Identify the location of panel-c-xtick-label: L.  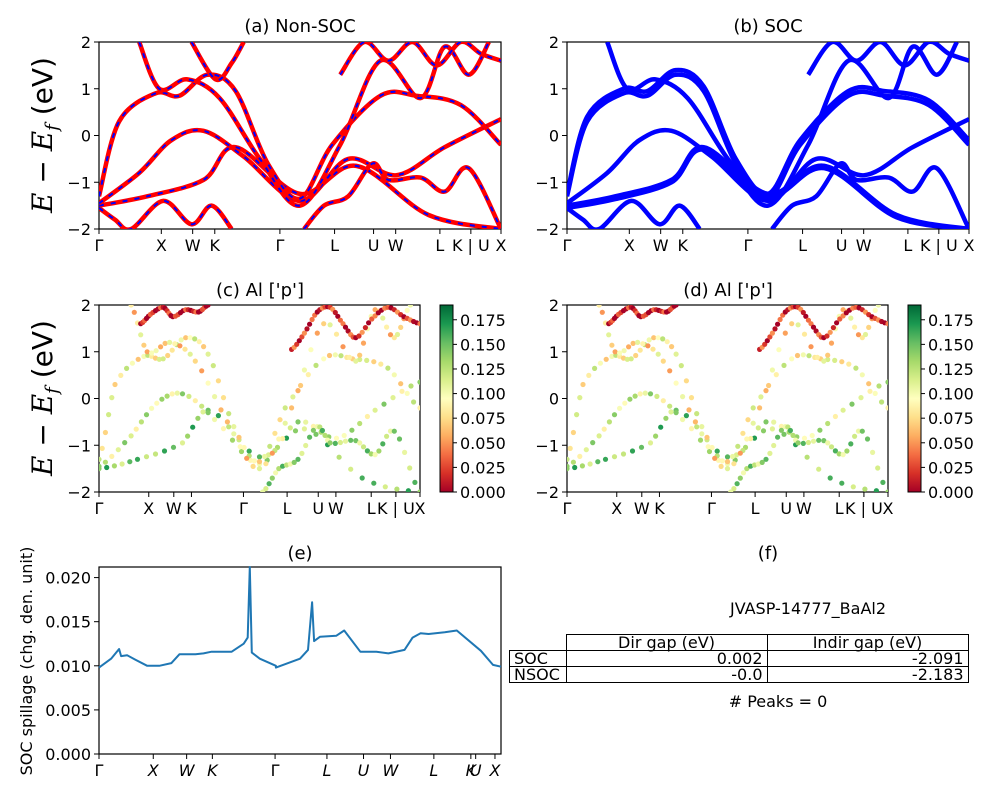
(287, 508).